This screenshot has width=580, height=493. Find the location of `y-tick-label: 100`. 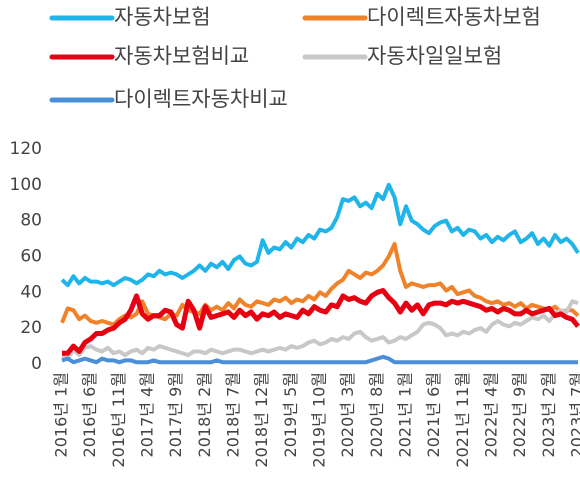

y-tick-label: 100 is located at coordinates (26, 185).